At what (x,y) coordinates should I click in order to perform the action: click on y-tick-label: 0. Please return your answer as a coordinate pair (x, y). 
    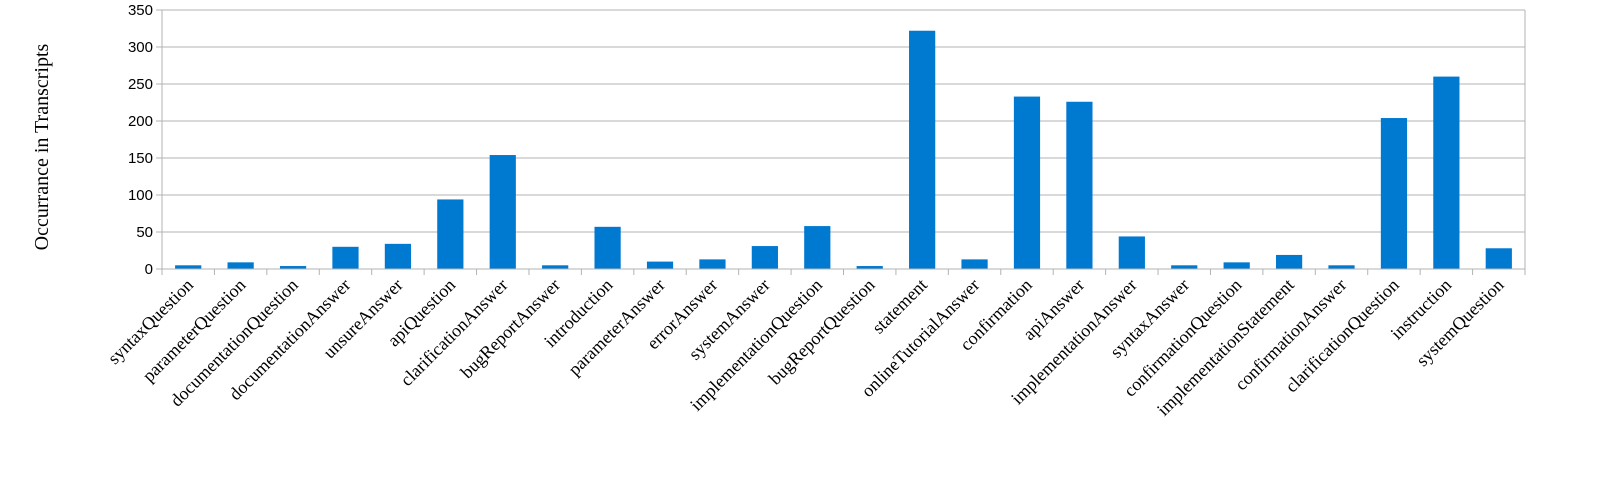
    Looking at the image, I should click on (149, 269).